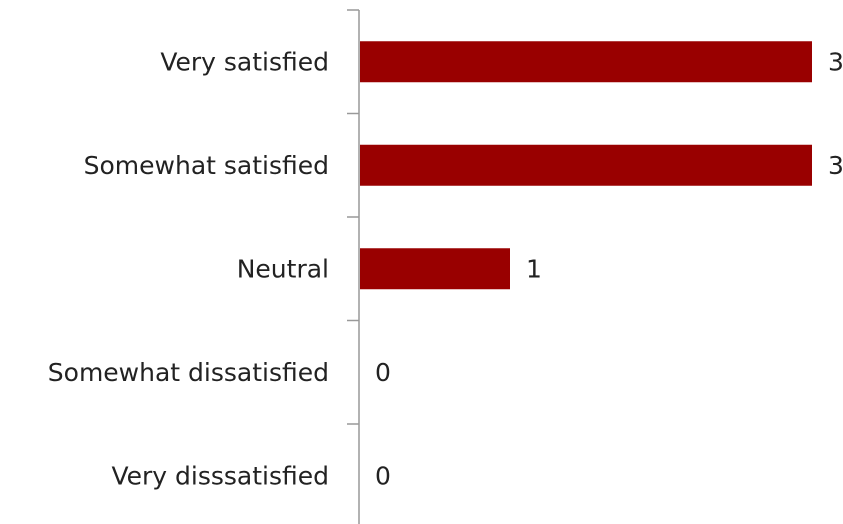 The width and height of the screenshot is (843, 524). Describe the element at coordinates (534, 268) in the screenshot. I see `value-label: 1` at that location.